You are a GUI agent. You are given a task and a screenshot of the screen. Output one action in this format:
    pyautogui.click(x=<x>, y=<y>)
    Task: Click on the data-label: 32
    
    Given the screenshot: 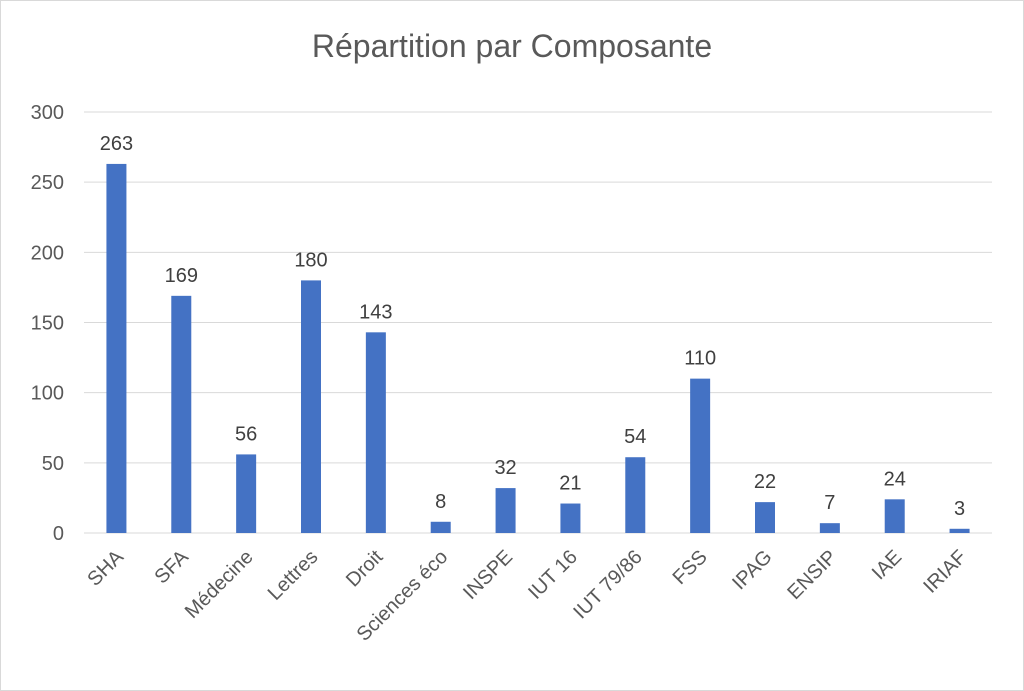 What is the action you would take?
    pyautogui.click(x=505, y=468)
    